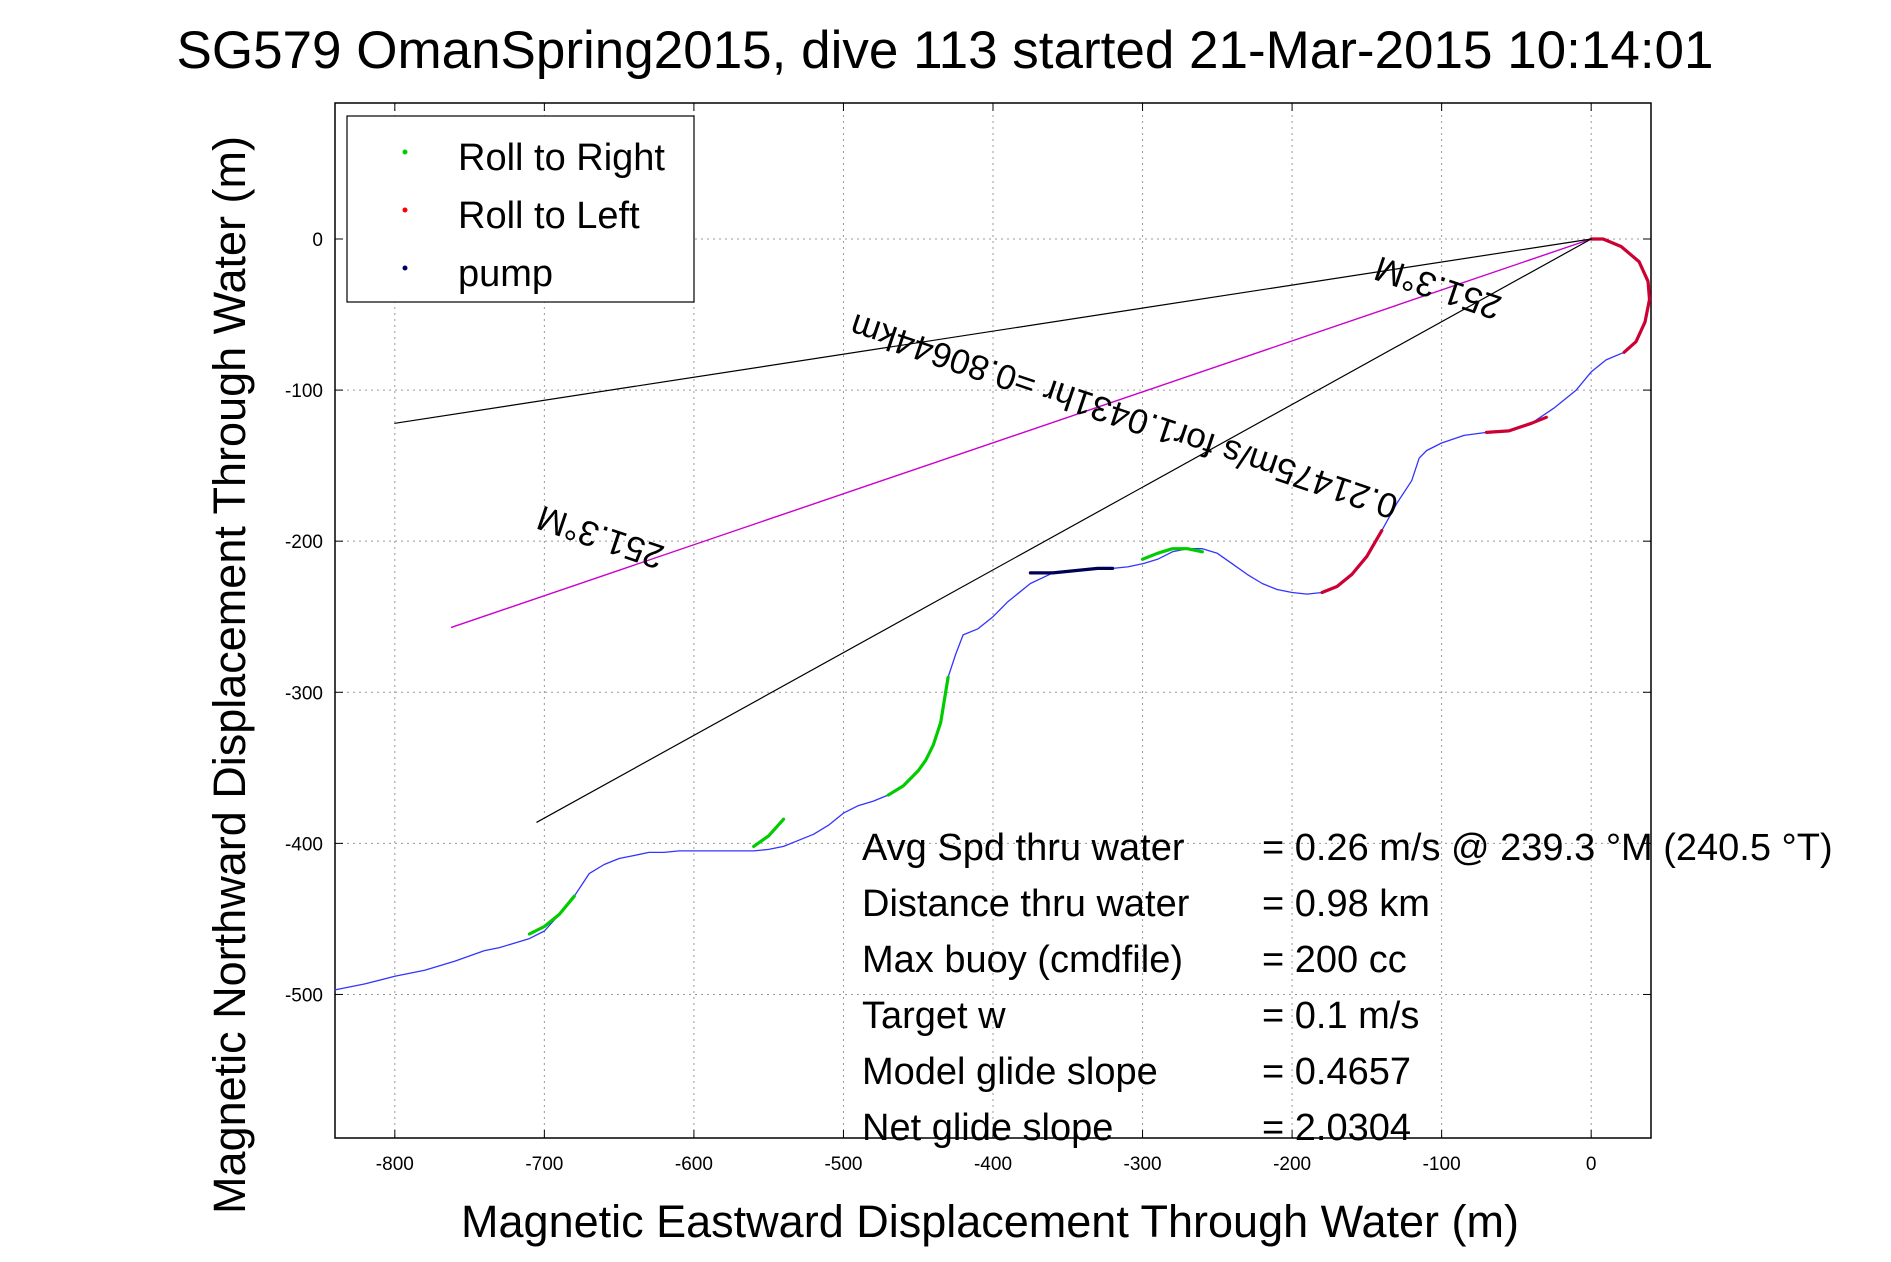 Image resolution: width=1891 pixels, height=1262 pixels. I want to click on y-tick-label: -200, so click(304, 542).